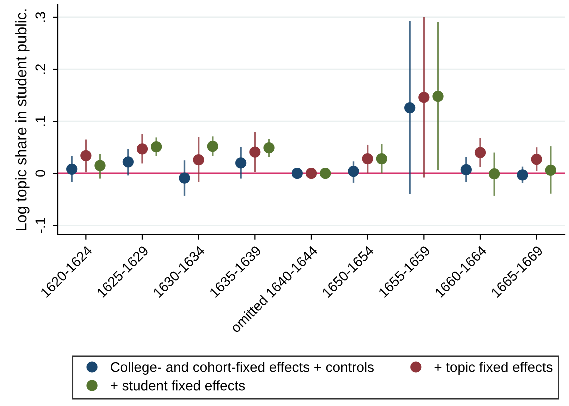  I want to click on y-tick-label: .3, so click(41, 17).